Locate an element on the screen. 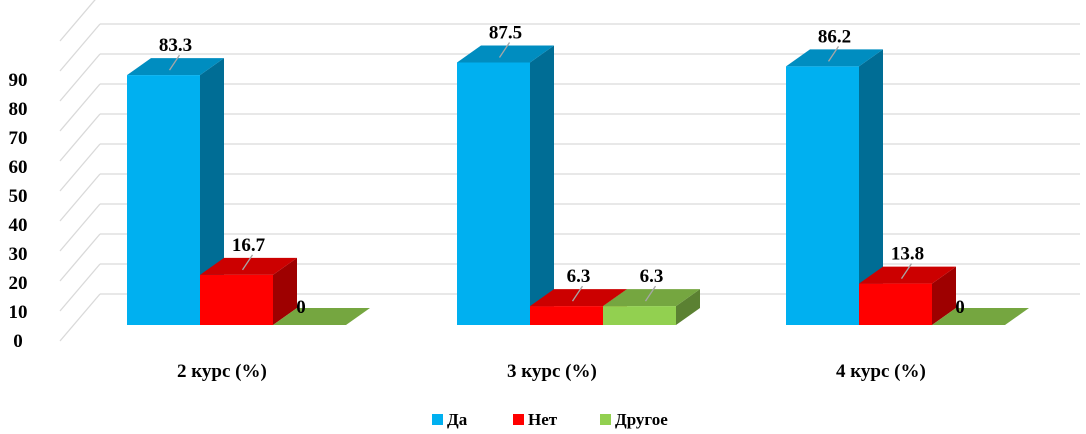 Image resolution: width=1086 pixels, height=434 pixels. legend-label: Другое is located at coordinates (641, 419).